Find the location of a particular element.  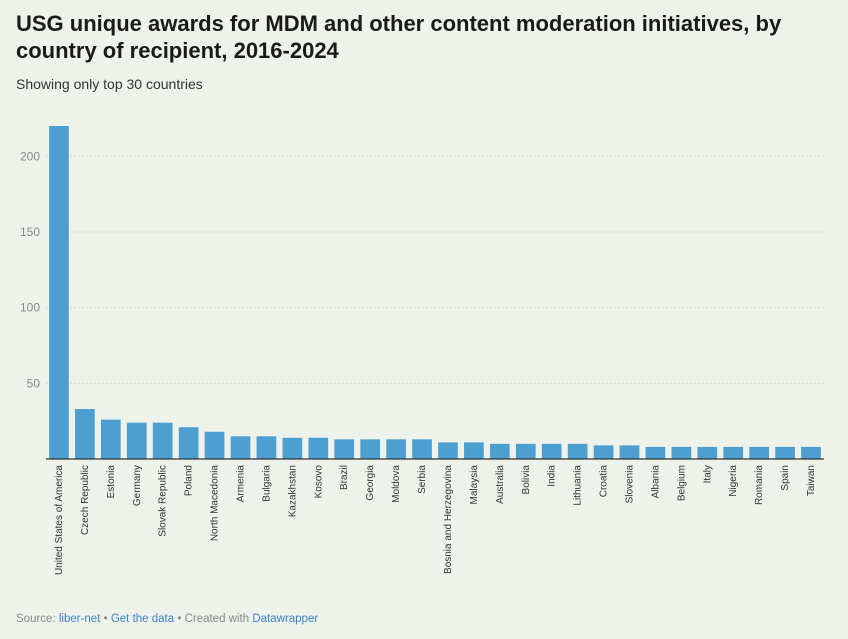

x-tick-label: Bulgaria is located at coordinates (266, 483).